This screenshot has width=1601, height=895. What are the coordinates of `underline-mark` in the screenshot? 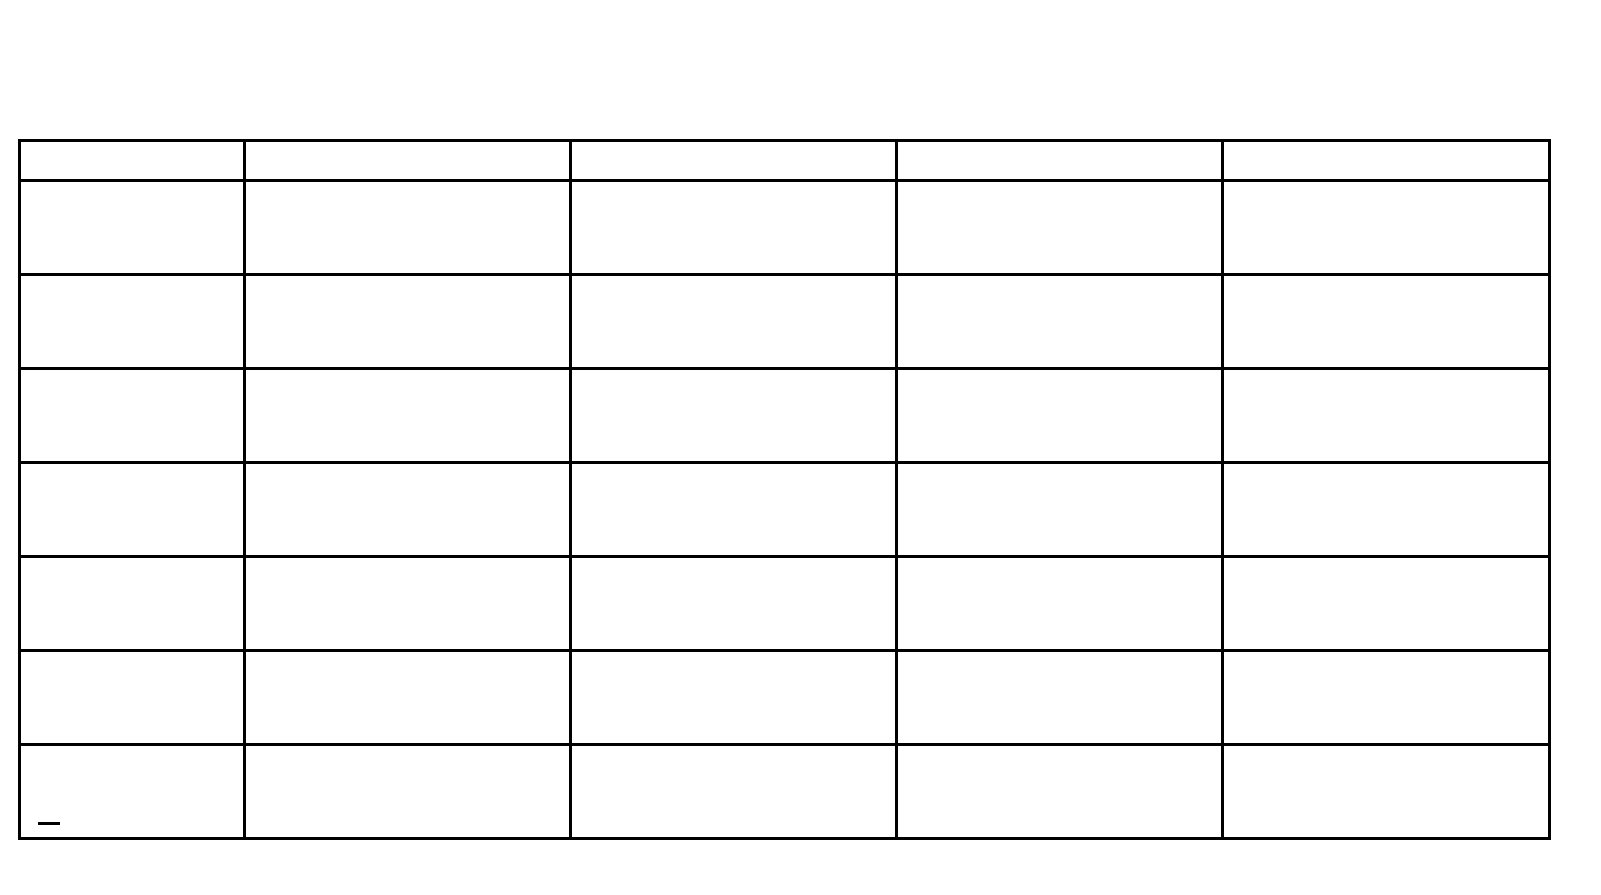 It's located at (49, 823).